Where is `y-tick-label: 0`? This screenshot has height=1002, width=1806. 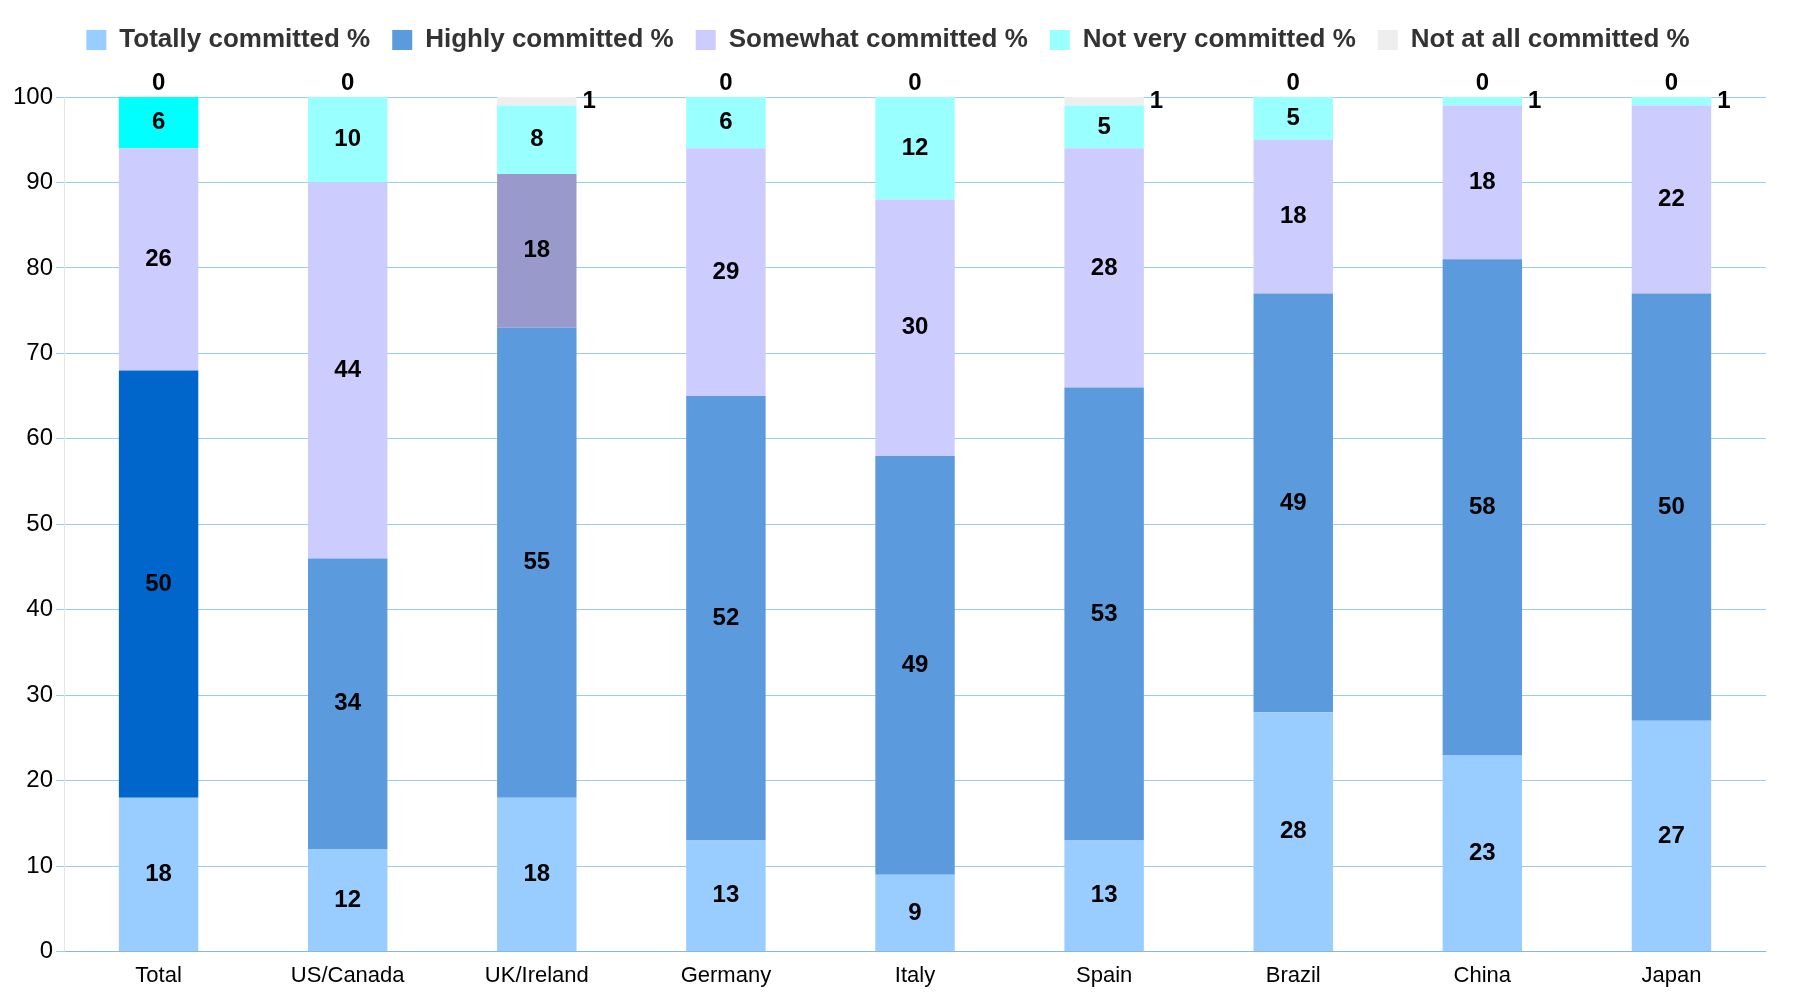
y-tick-label: 0 is located at coordinates (46, 950).